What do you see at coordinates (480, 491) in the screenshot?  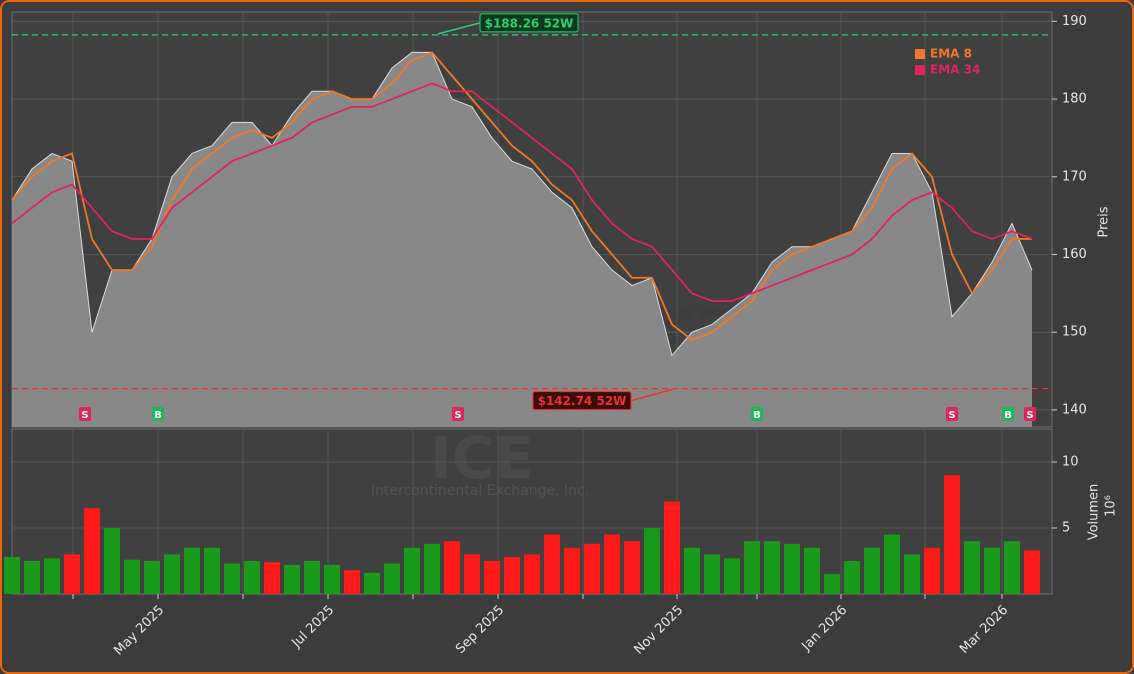 I see `watermark-subtitle: Intercontinental Exchange, Inc.` at bounding box center [480, 491].